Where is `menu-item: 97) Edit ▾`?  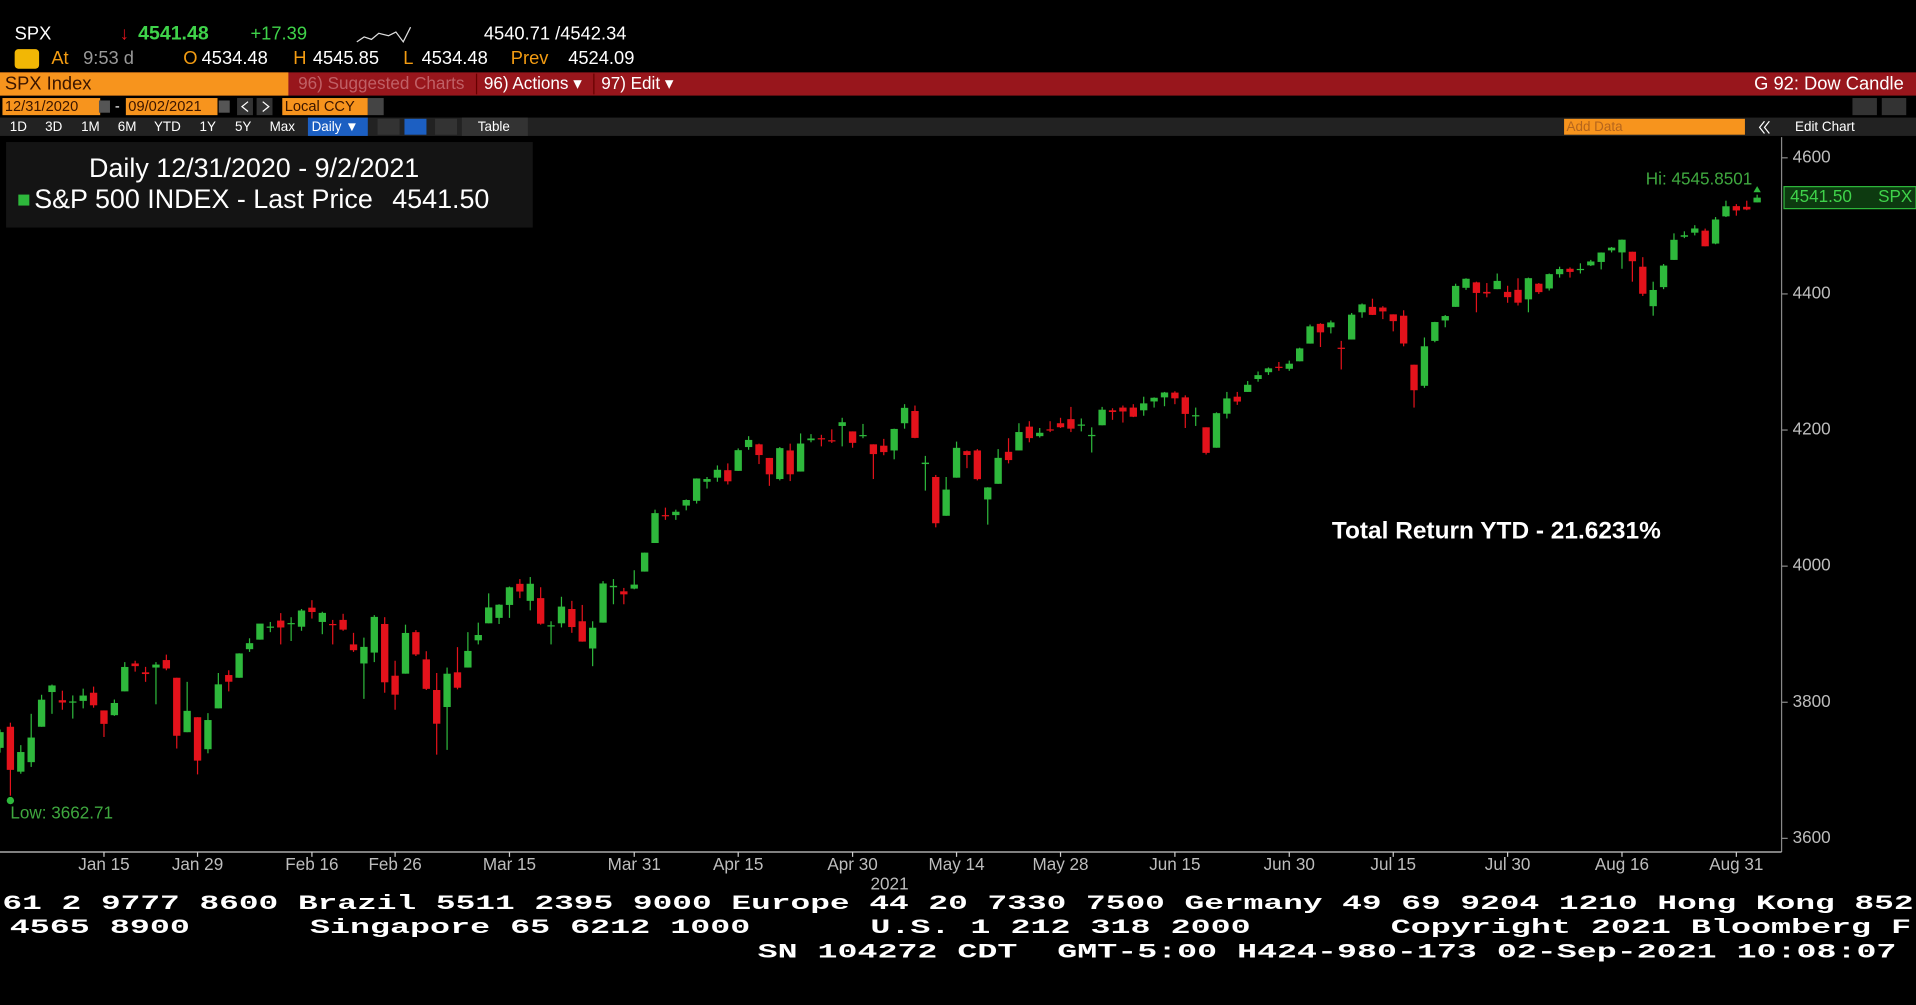 menu-item: 97) Edit ▾ is located at coordinates (637, 83).